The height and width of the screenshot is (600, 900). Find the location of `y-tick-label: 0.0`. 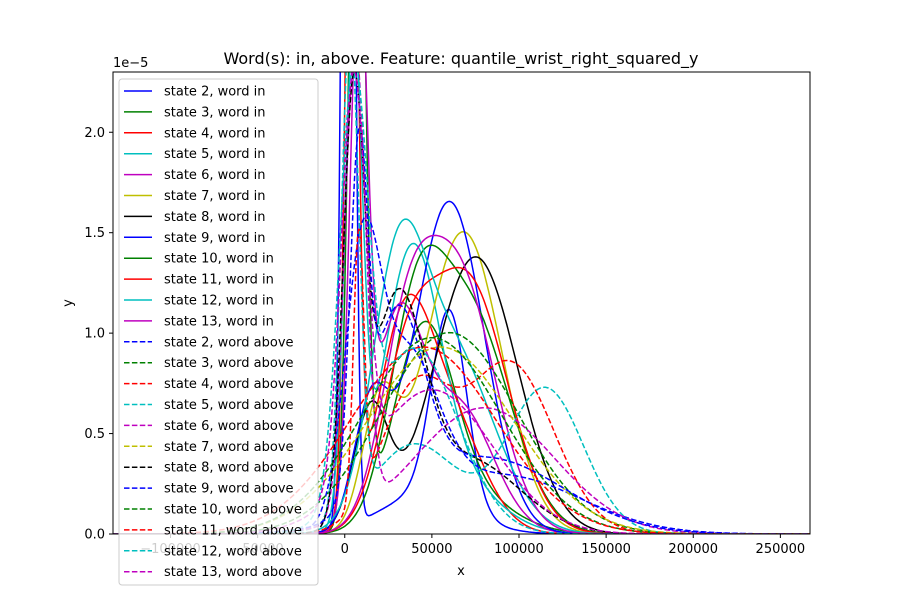

y-tick-label: 0.0 is located at coordinates (94, 535).